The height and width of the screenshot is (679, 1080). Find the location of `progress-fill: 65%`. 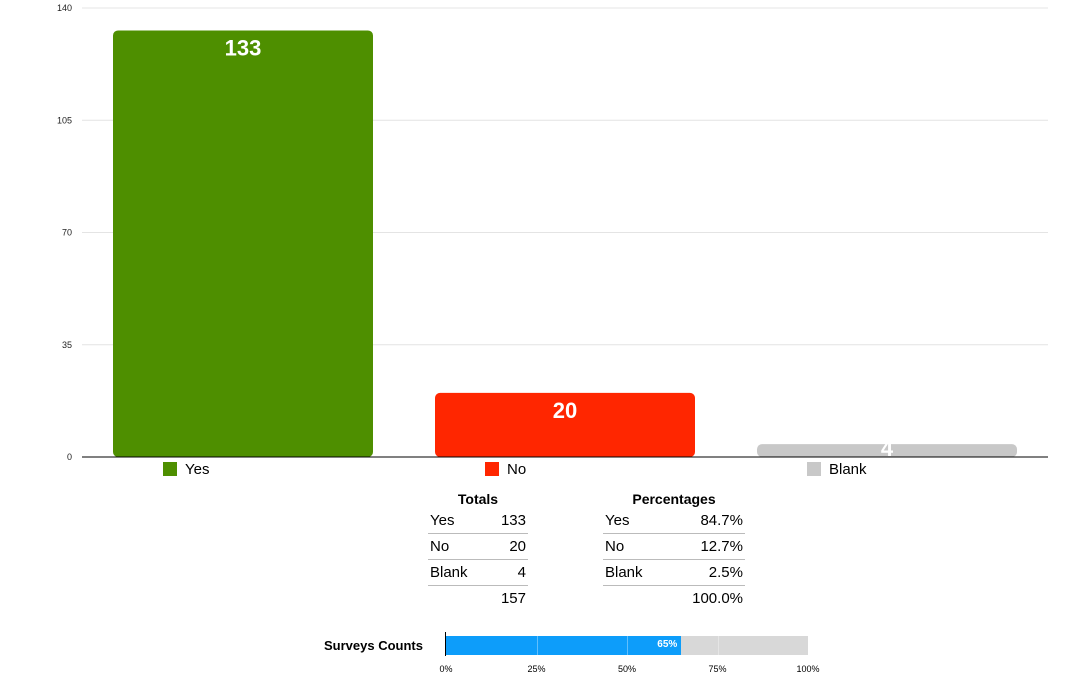

progress-fill: 65% is located at coordinates (564, 645).